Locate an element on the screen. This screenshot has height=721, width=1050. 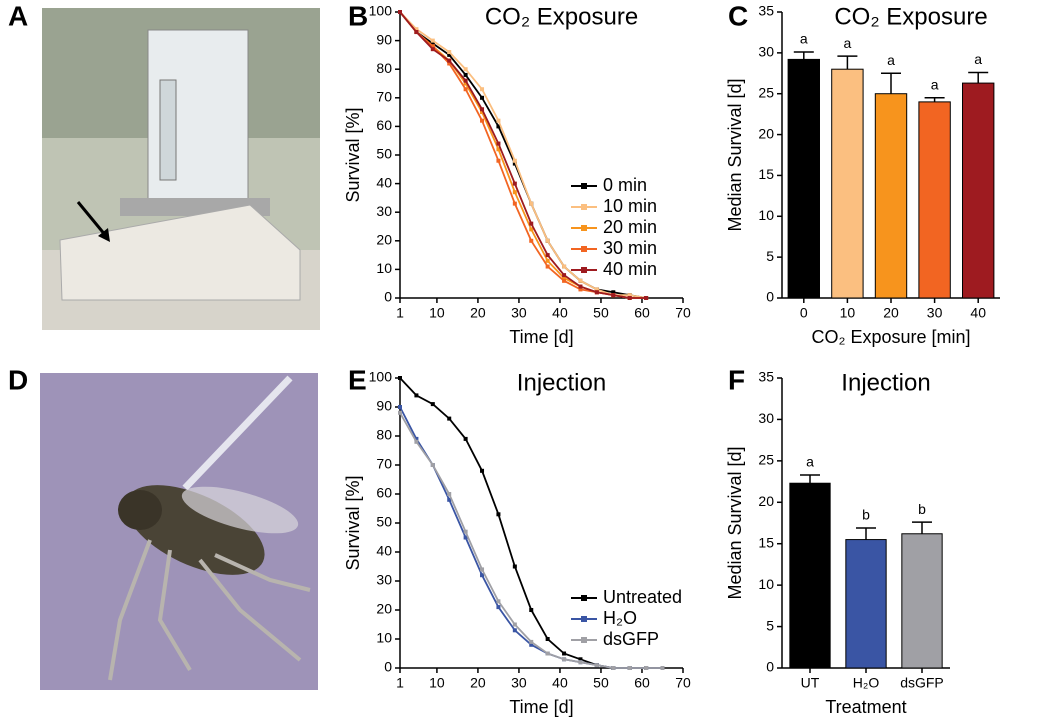
legend-label: 30 min is located at coordinates (630, 248).